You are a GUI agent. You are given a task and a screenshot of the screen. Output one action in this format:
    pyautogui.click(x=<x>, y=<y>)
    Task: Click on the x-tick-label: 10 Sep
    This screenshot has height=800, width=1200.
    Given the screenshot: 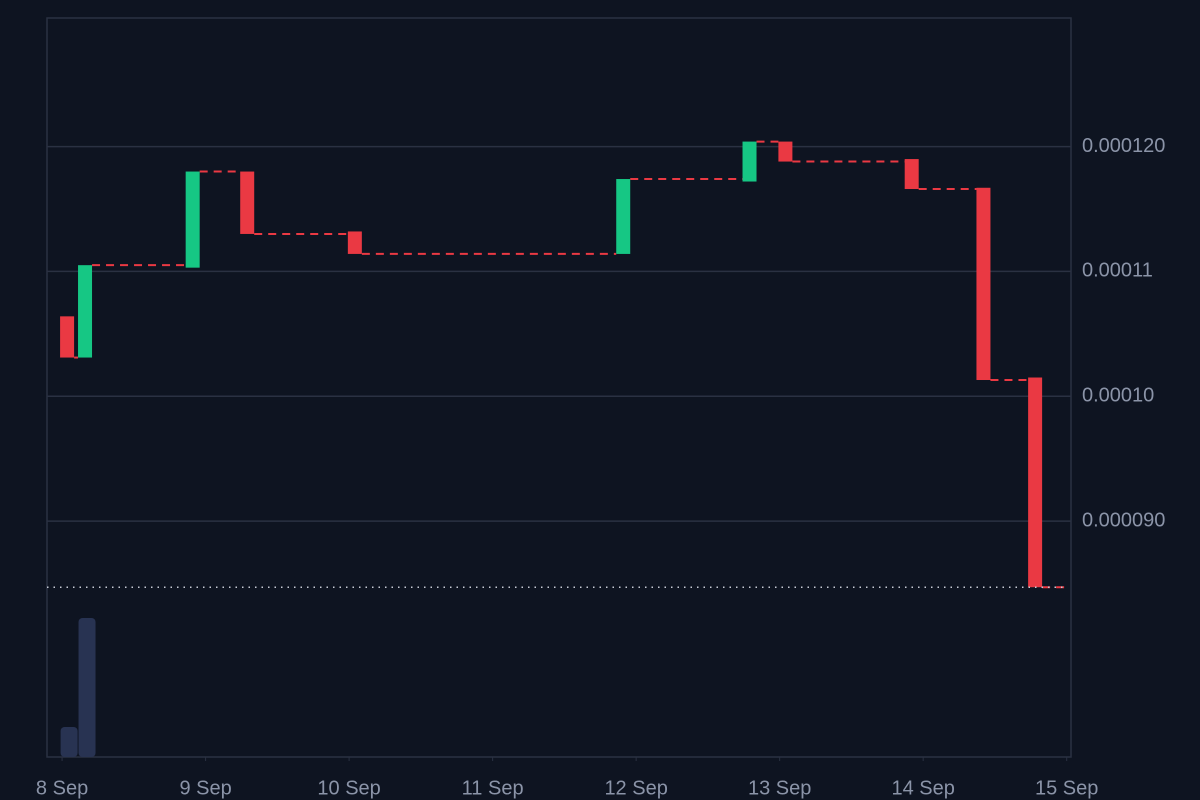 What is the action you would take?
    pyautogui.click(x=348, y=788)
    